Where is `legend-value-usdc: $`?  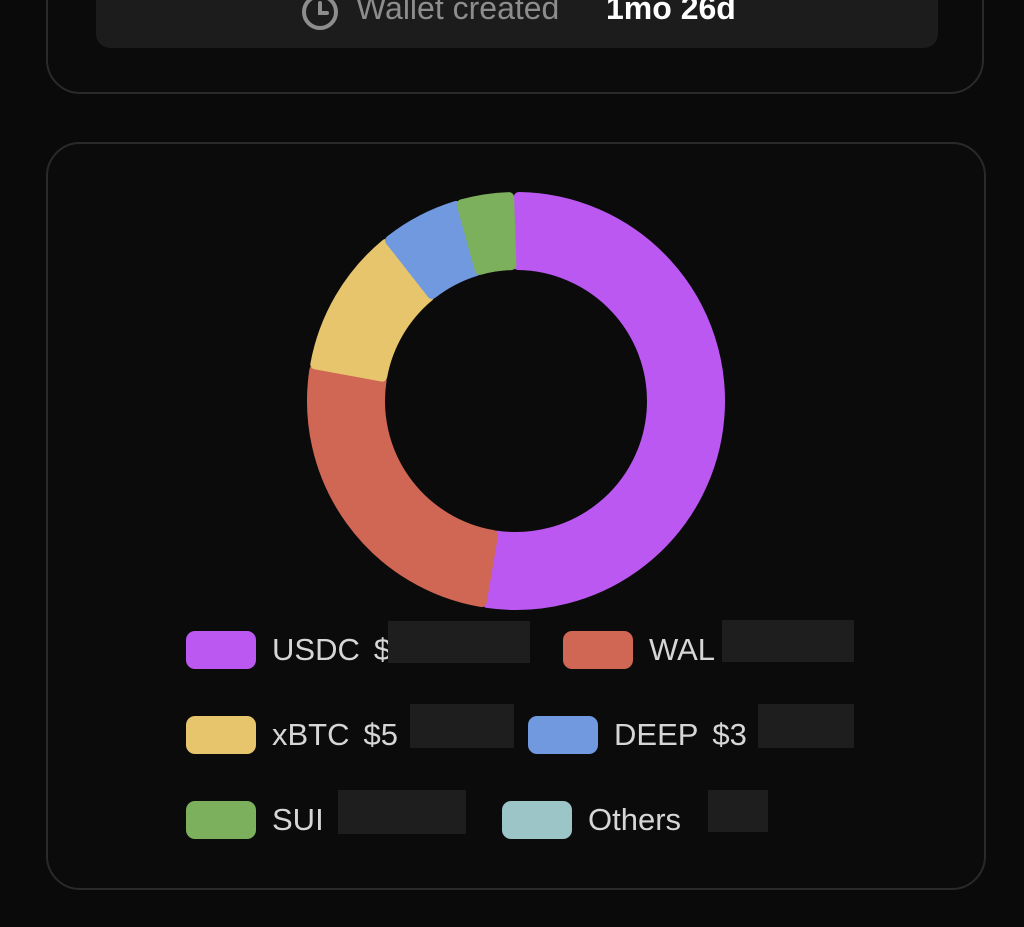 legend-value-usdc: $ is located at coordinates (382, 649).